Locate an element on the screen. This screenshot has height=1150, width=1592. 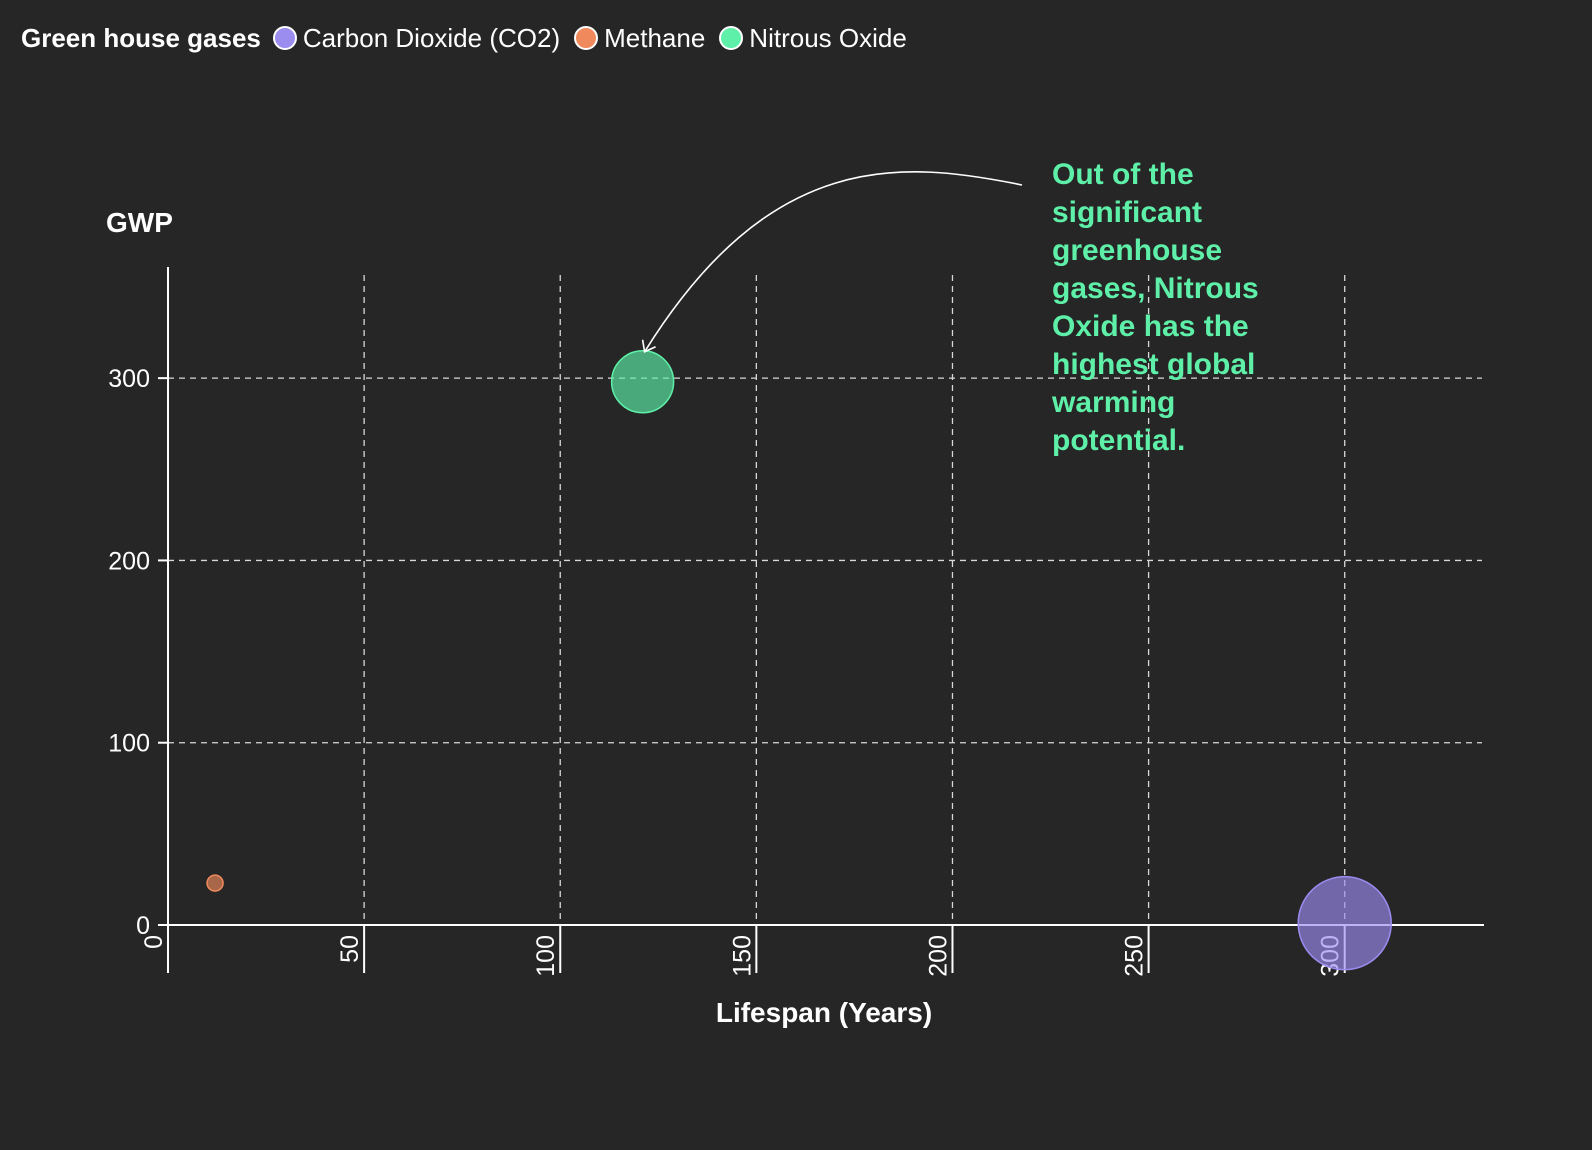
bubble-carbon-dioxide-co2 is located at coordinates (1344, 923).